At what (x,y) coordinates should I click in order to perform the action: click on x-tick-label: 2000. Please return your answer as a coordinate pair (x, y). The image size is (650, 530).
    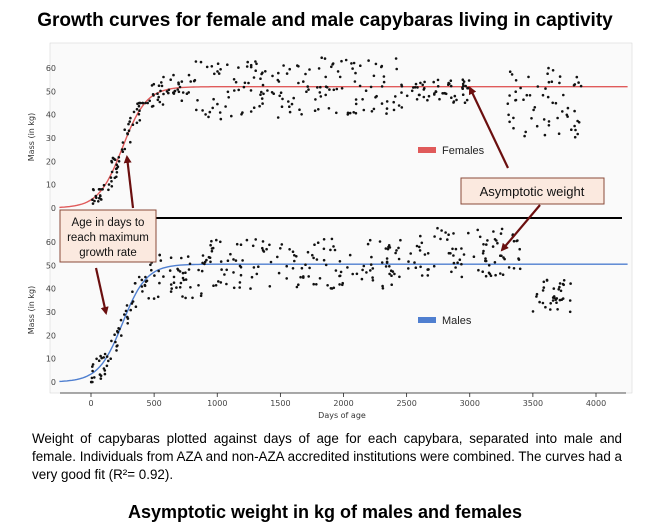
    Looking at the image, I should click on (343, 403).